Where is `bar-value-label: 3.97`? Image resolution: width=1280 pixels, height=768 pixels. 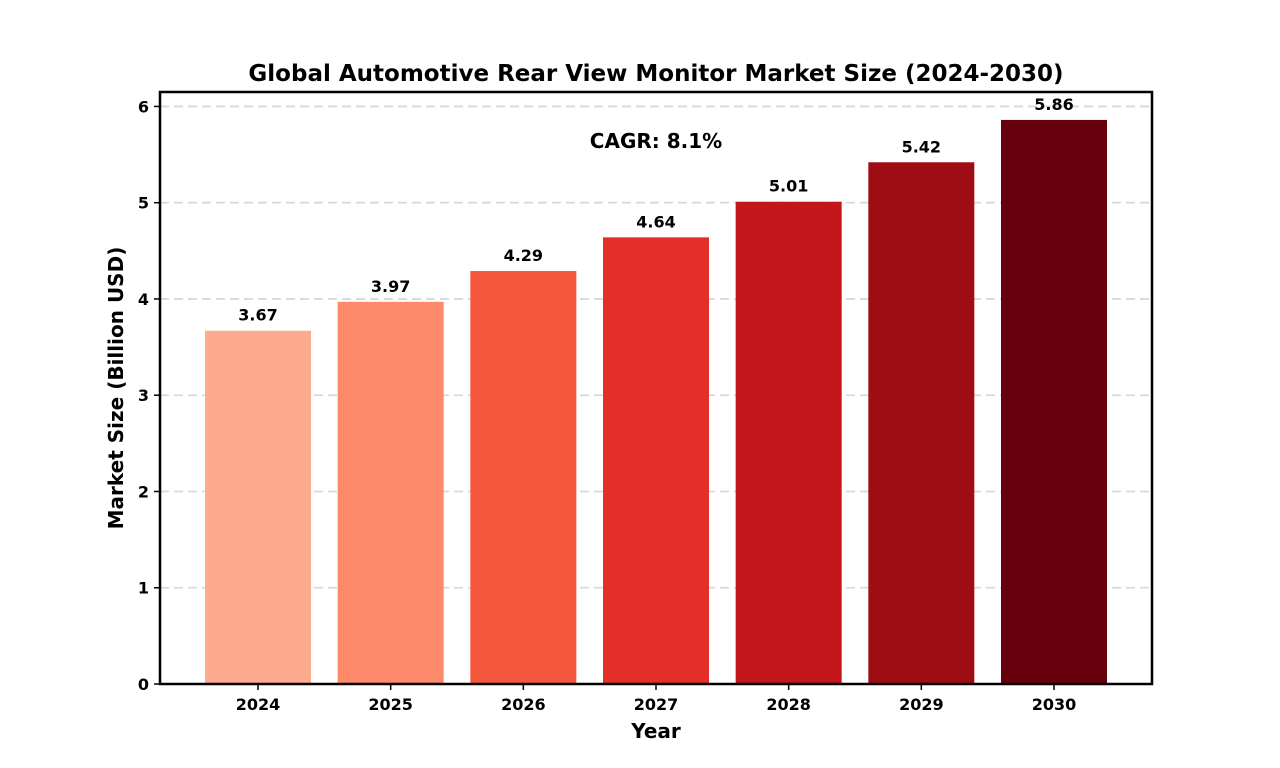
bar-value-label: 3.97 is located at coordinates (390, 286).